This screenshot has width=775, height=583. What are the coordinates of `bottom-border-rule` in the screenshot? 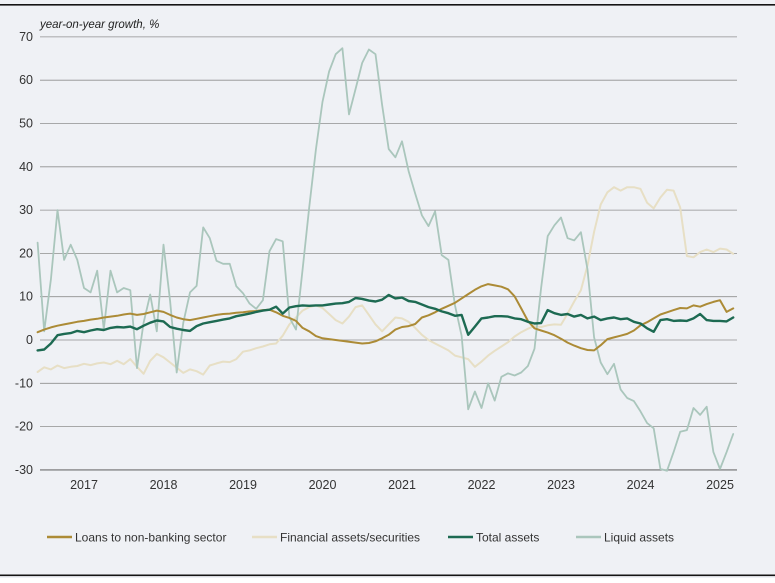 It's located at (387, 575).